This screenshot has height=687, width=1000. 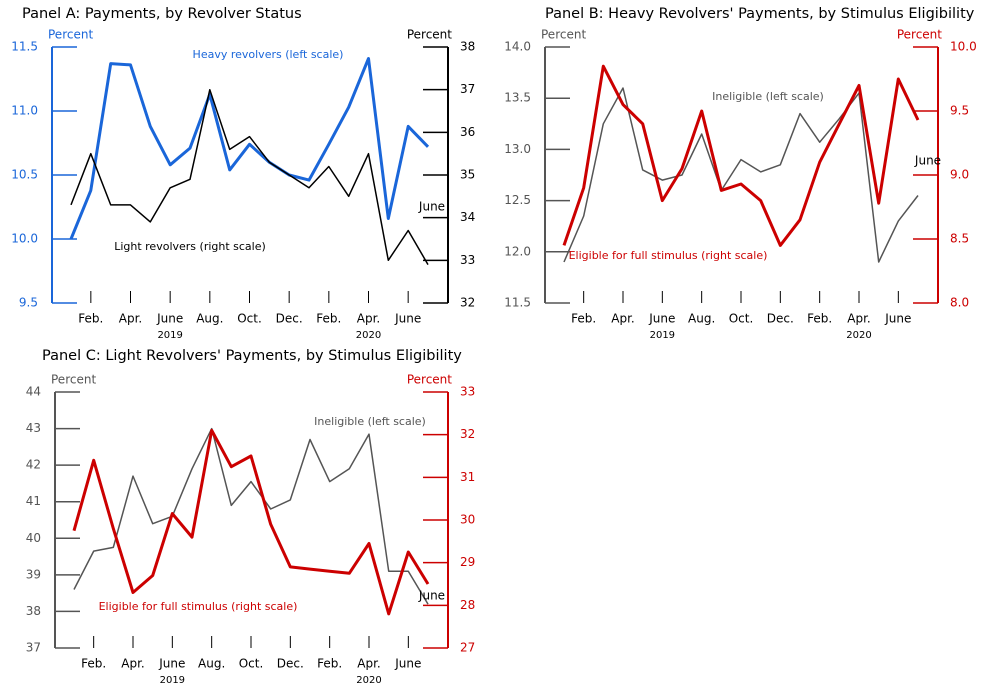 I want to click on y-tick-label: 39, so click(x=33, y=574).